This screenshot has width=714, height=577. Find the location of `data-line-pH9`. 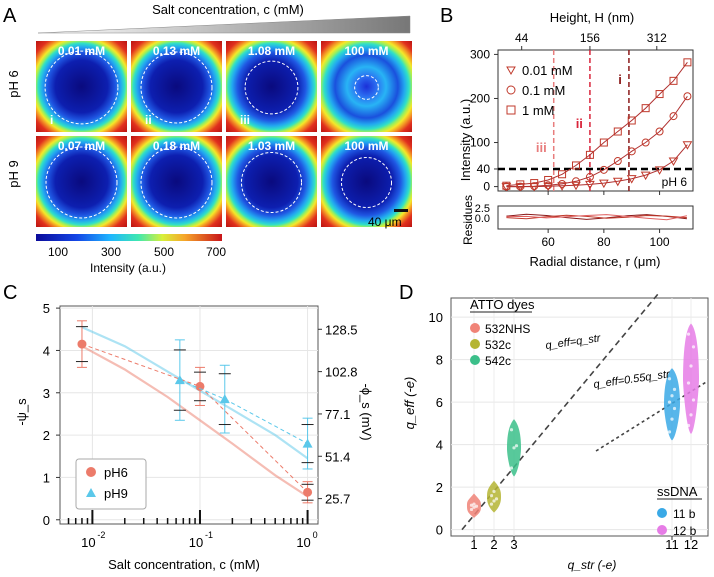

data-line-pH9 is located at coordinates (243, 412).